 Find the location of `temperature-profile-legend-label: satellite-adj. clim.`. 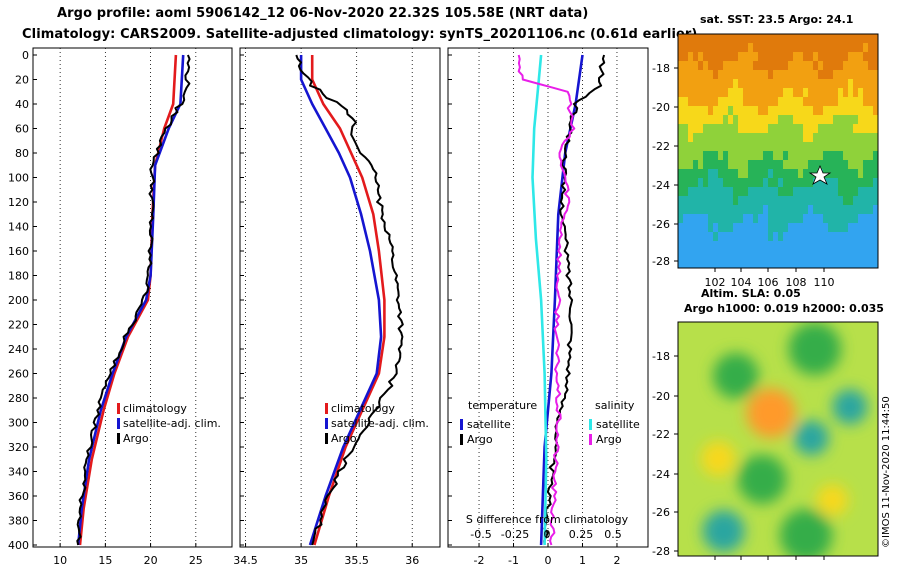

temperature-profile-legend-label: satellite-adj. clim. is located at coordinates (172, 423).